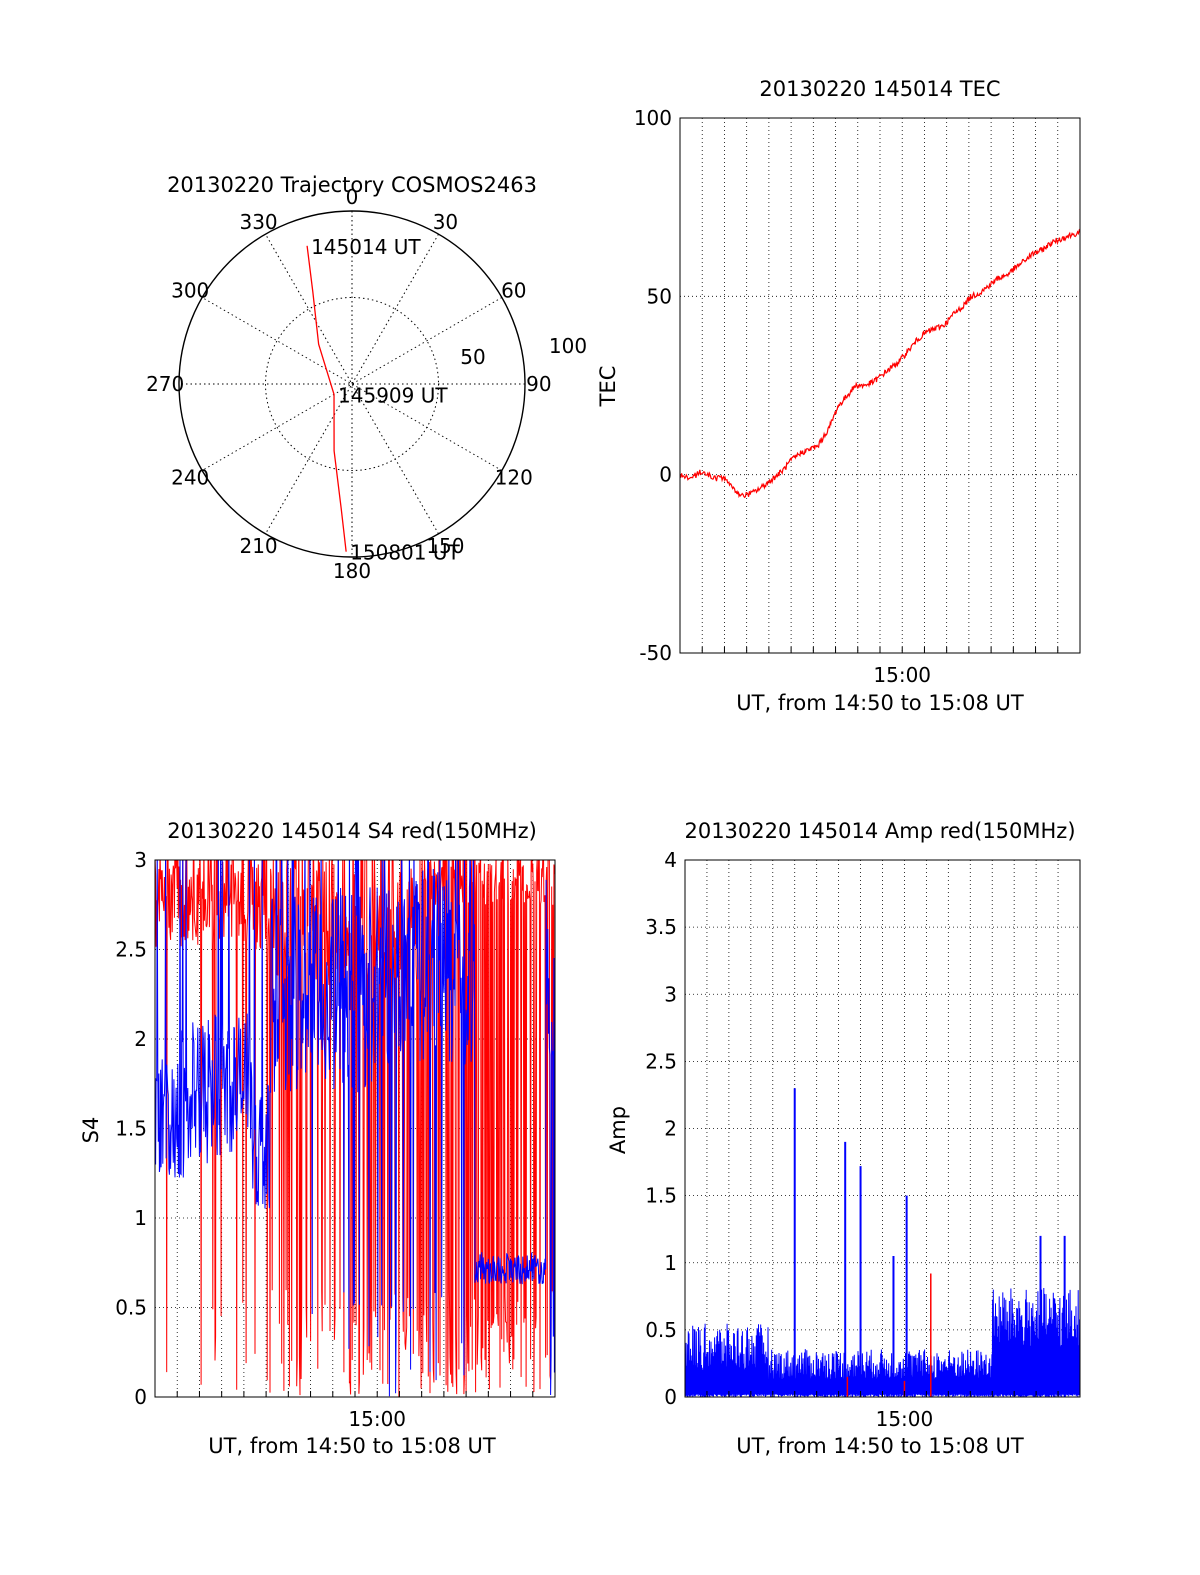 Image resolution: width=1200 pixels, height=1575 pixels. What do you see at coordinates (661, 927) in the screenshot?
I see `y-tick-label: 3.5` at bounding box center [661, 927].